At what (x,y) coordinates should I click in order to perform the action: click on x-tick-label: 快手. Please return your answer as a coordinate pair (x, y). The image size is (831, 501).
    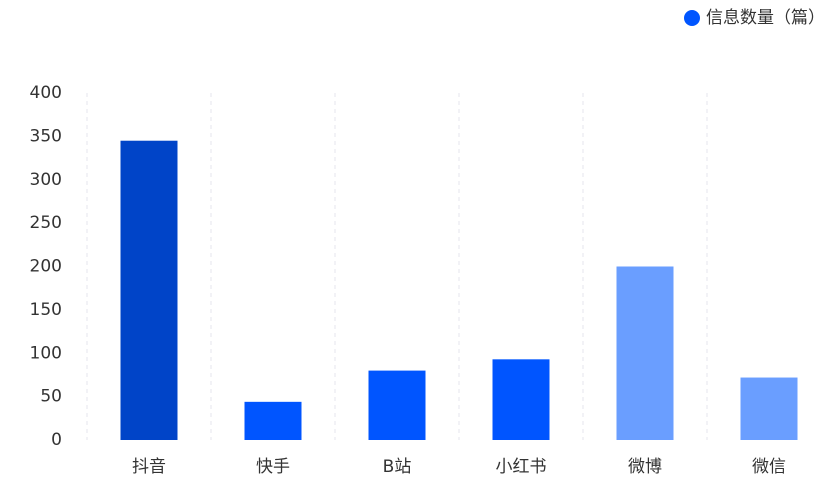
    Looking at the image, I should click on (273, 467).